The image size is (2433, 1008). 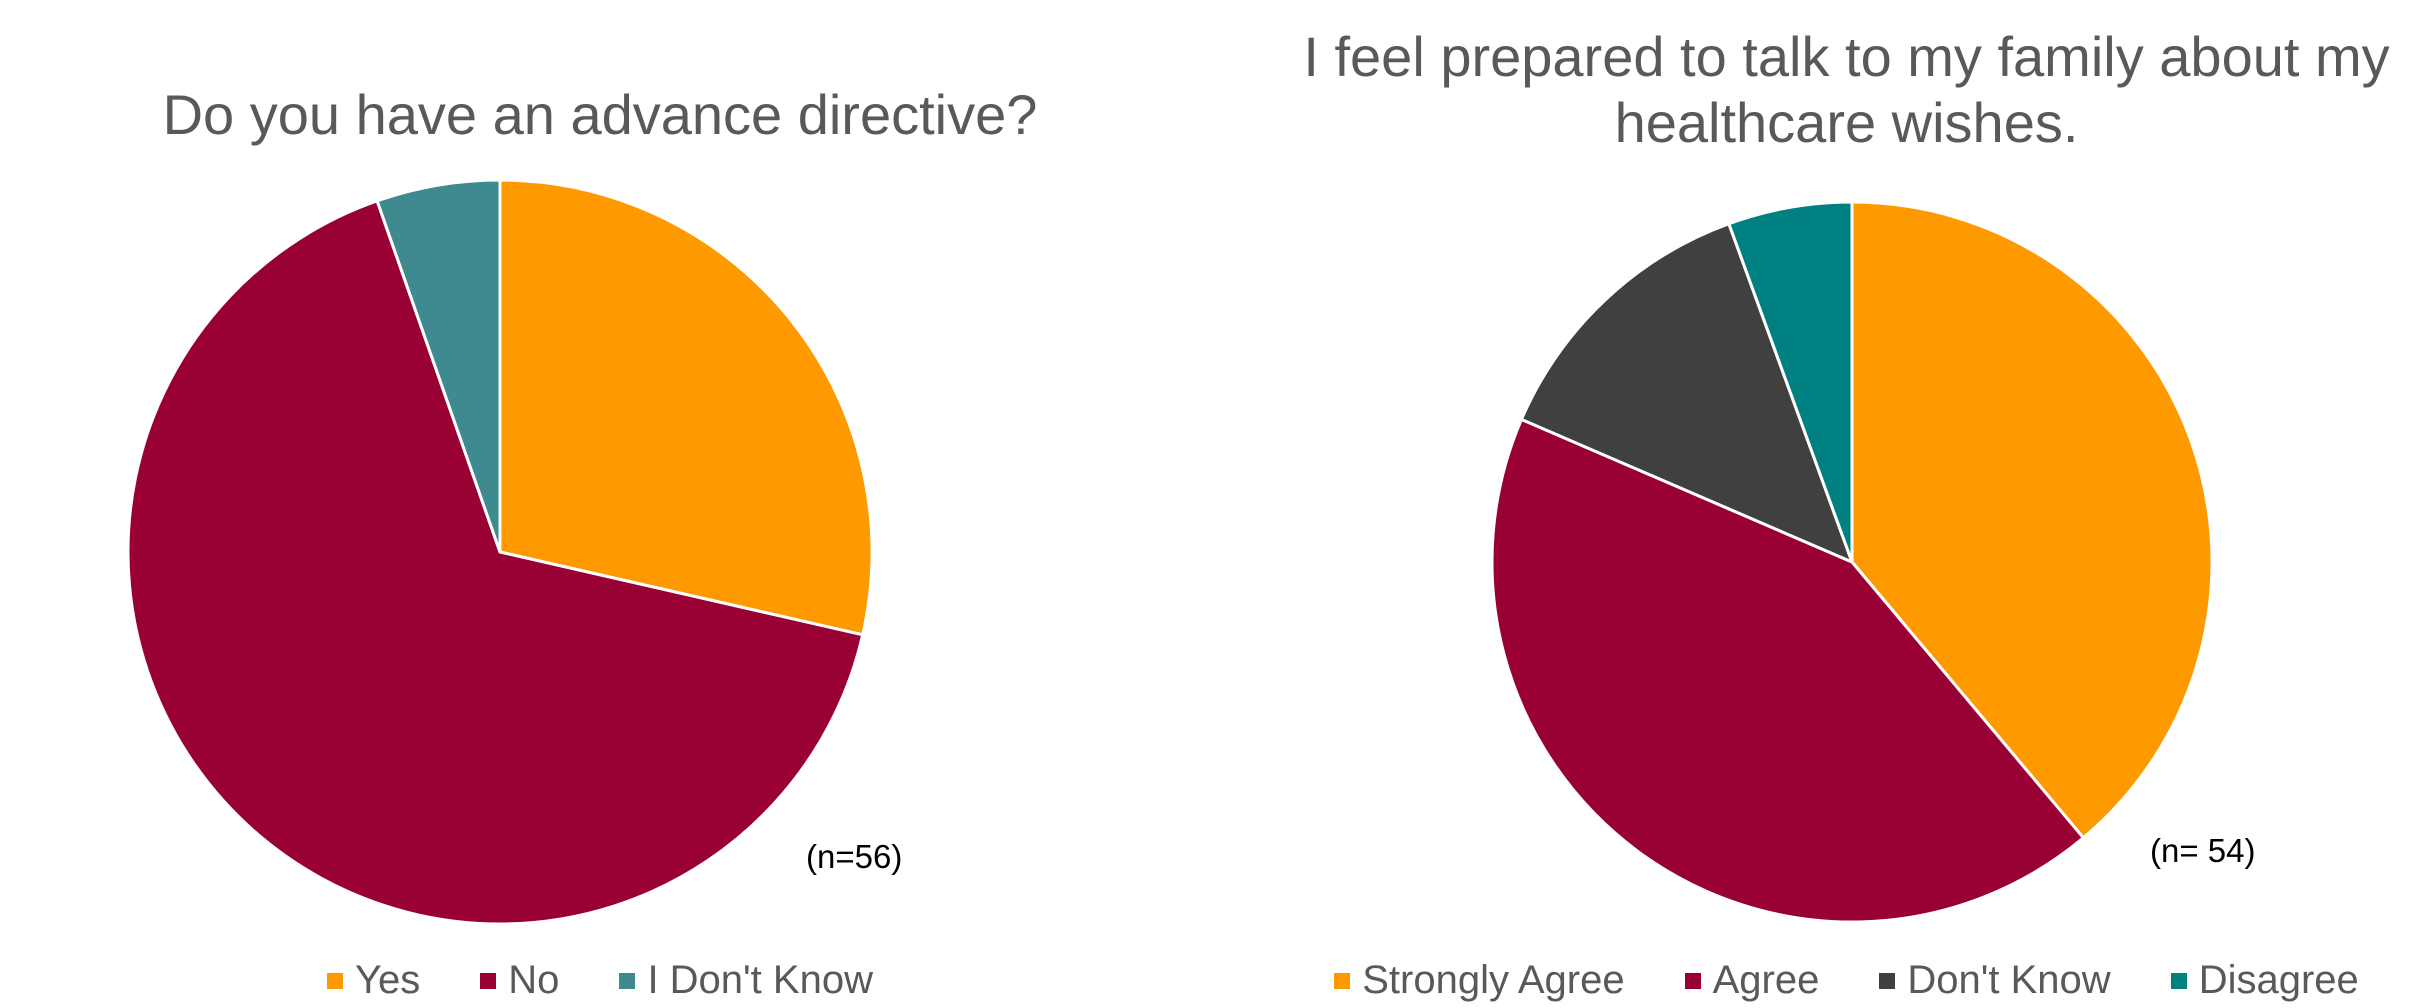 I want to click on legend-item-don-t-know: Don't Know, so click(x=1995, y=980).